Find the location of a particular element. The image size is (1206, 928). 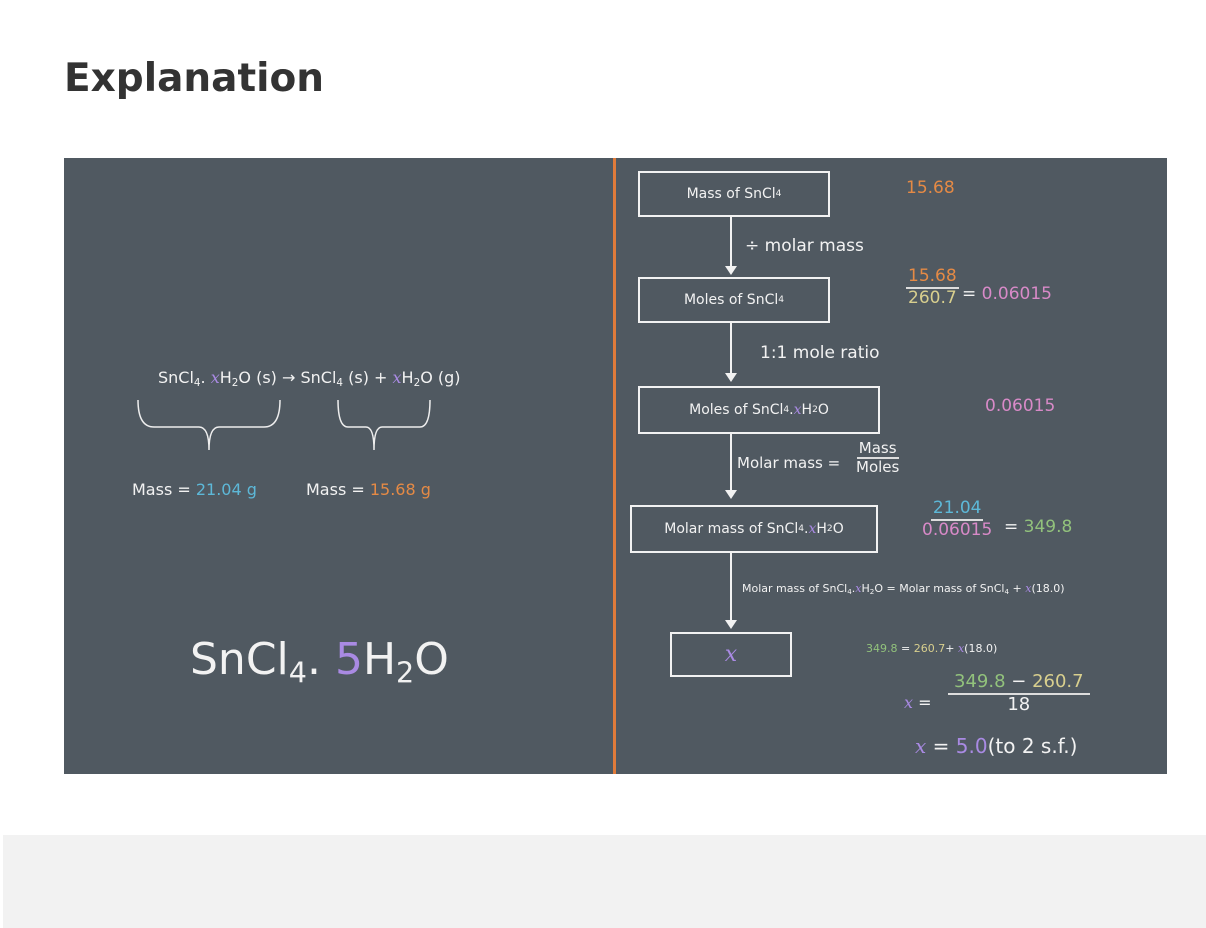

mass-over-moles: Mass Moles is located at coordinates (878, 458).